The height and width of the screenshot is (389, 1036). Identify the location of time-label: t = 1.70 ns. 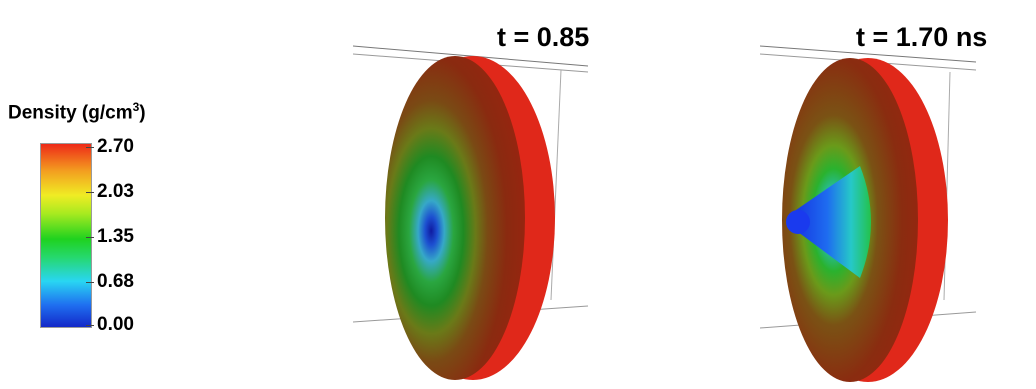
(922, 37).